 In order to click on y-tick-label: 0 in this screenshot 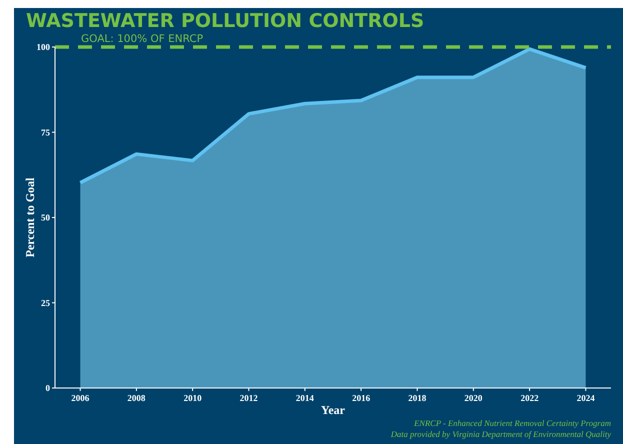, I will do `click(48, 388)`.